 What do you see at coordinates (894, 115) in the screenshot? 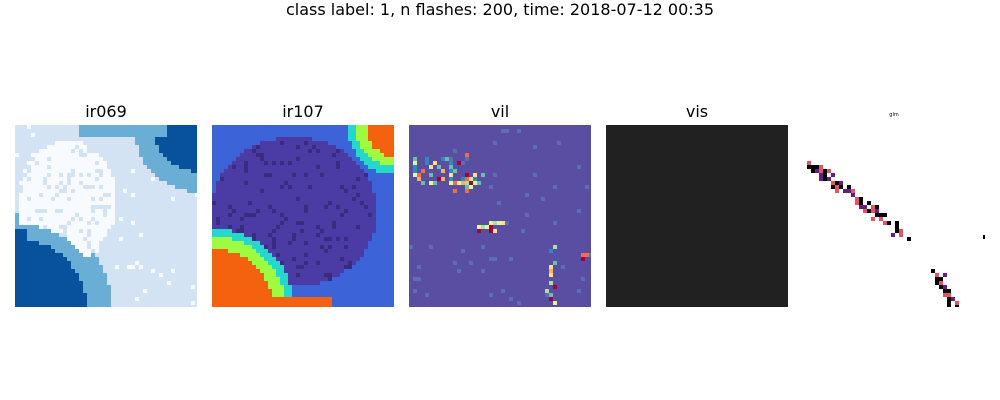
I see `panel-title-glm: glm` at bounding box center [894, 115].